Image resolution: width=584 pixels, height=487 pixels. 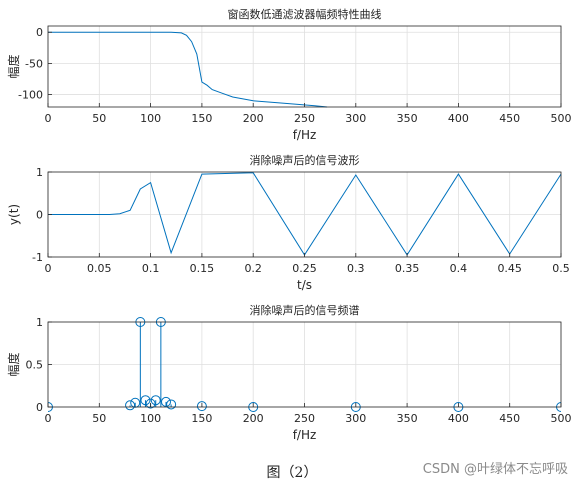 I want to click on series-line, so click(x=188, y=69).